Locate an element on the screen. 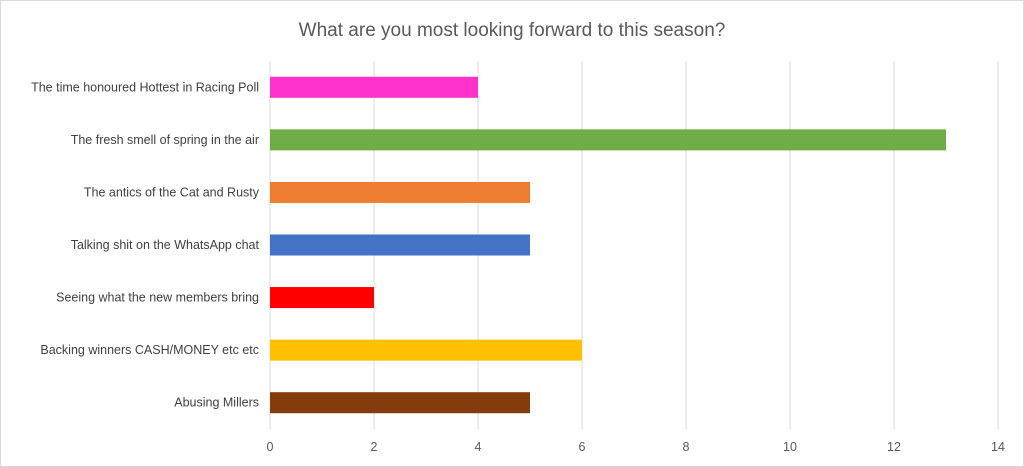  x-tick-label: 8 is located at coordinates (686, 447).